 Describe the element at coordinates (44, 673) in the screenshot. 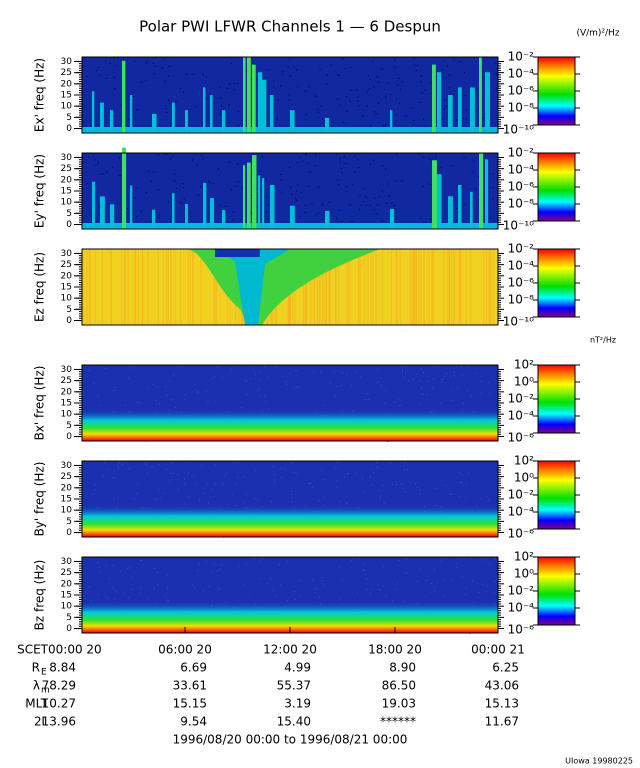

I see `row-label-sub: E` at that location.